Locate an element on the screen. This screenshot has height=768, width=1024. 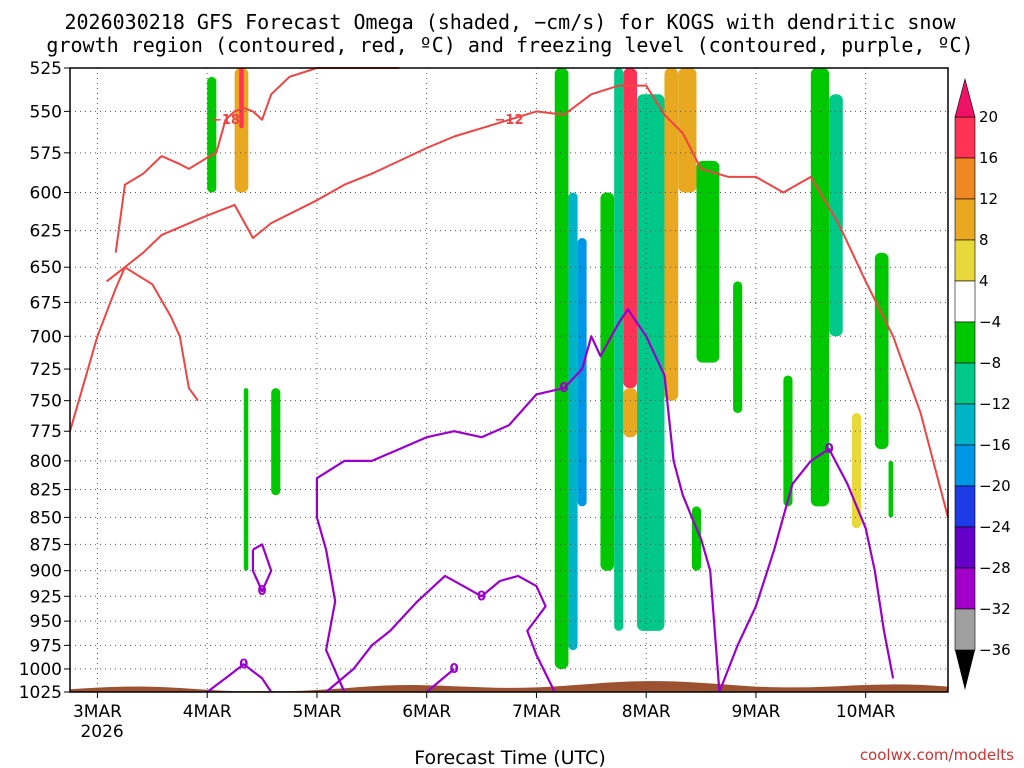
y-tick-label-0: 525 is located at coordinates (46, 69).